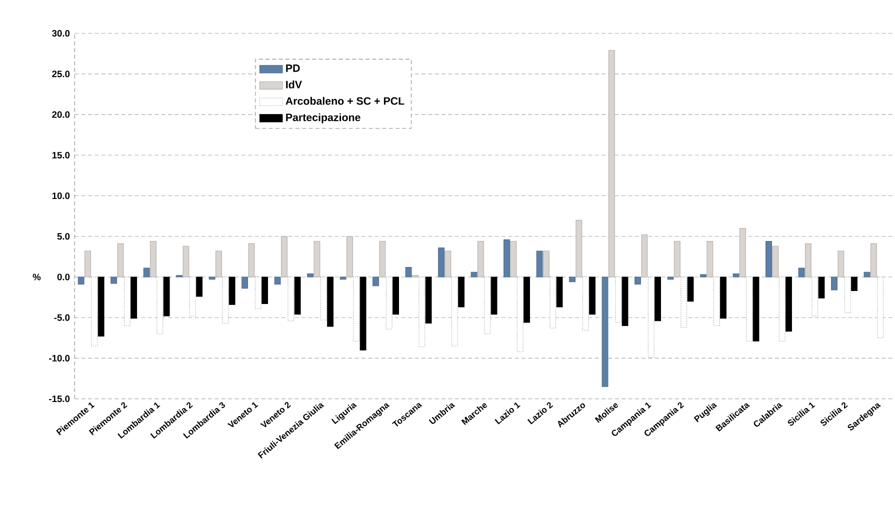 This screenshot has width=895, height=514. I want to click on y-tick-label: -15.0, so click(59, 399).